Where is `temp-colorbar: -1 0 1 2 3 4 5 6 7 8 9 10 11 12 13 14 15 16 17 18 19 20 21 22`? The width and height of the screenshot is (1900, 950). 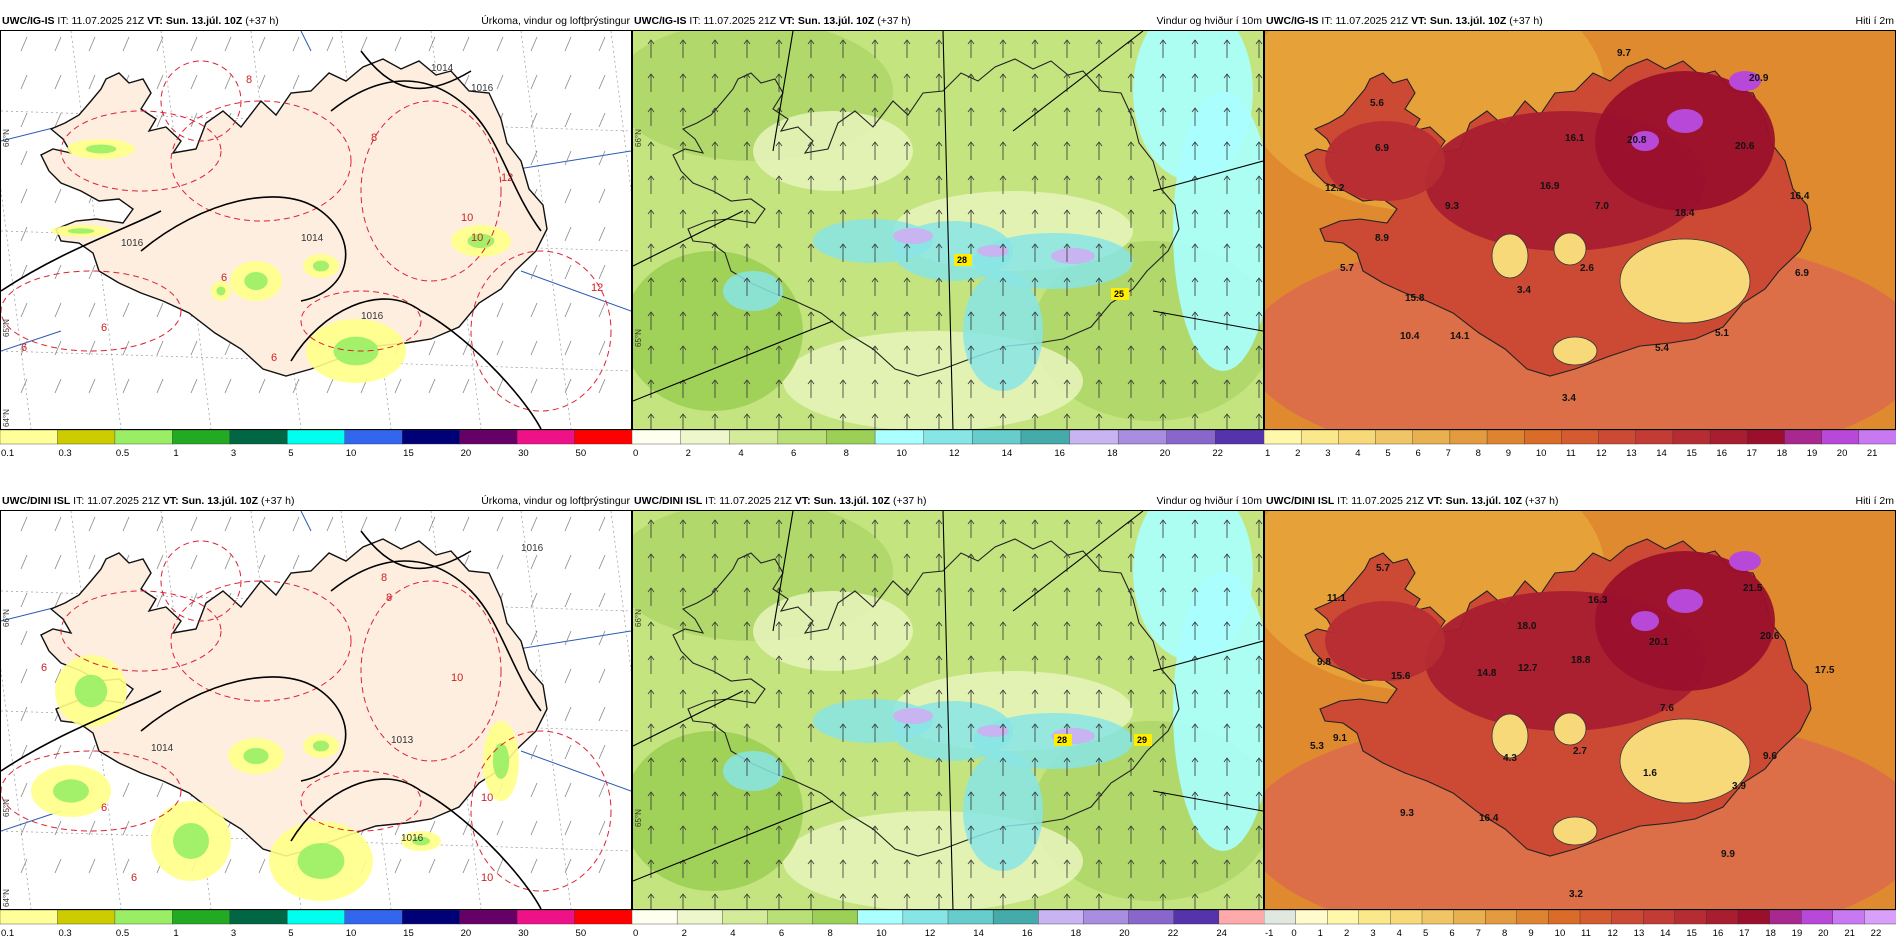 temp-colorbar: -1 0 1 2 3 4 5 6 7 8 9 10 11 12 13 14 15 16 17 18 19 20 21 22 is located at coordinates (1580, 926).